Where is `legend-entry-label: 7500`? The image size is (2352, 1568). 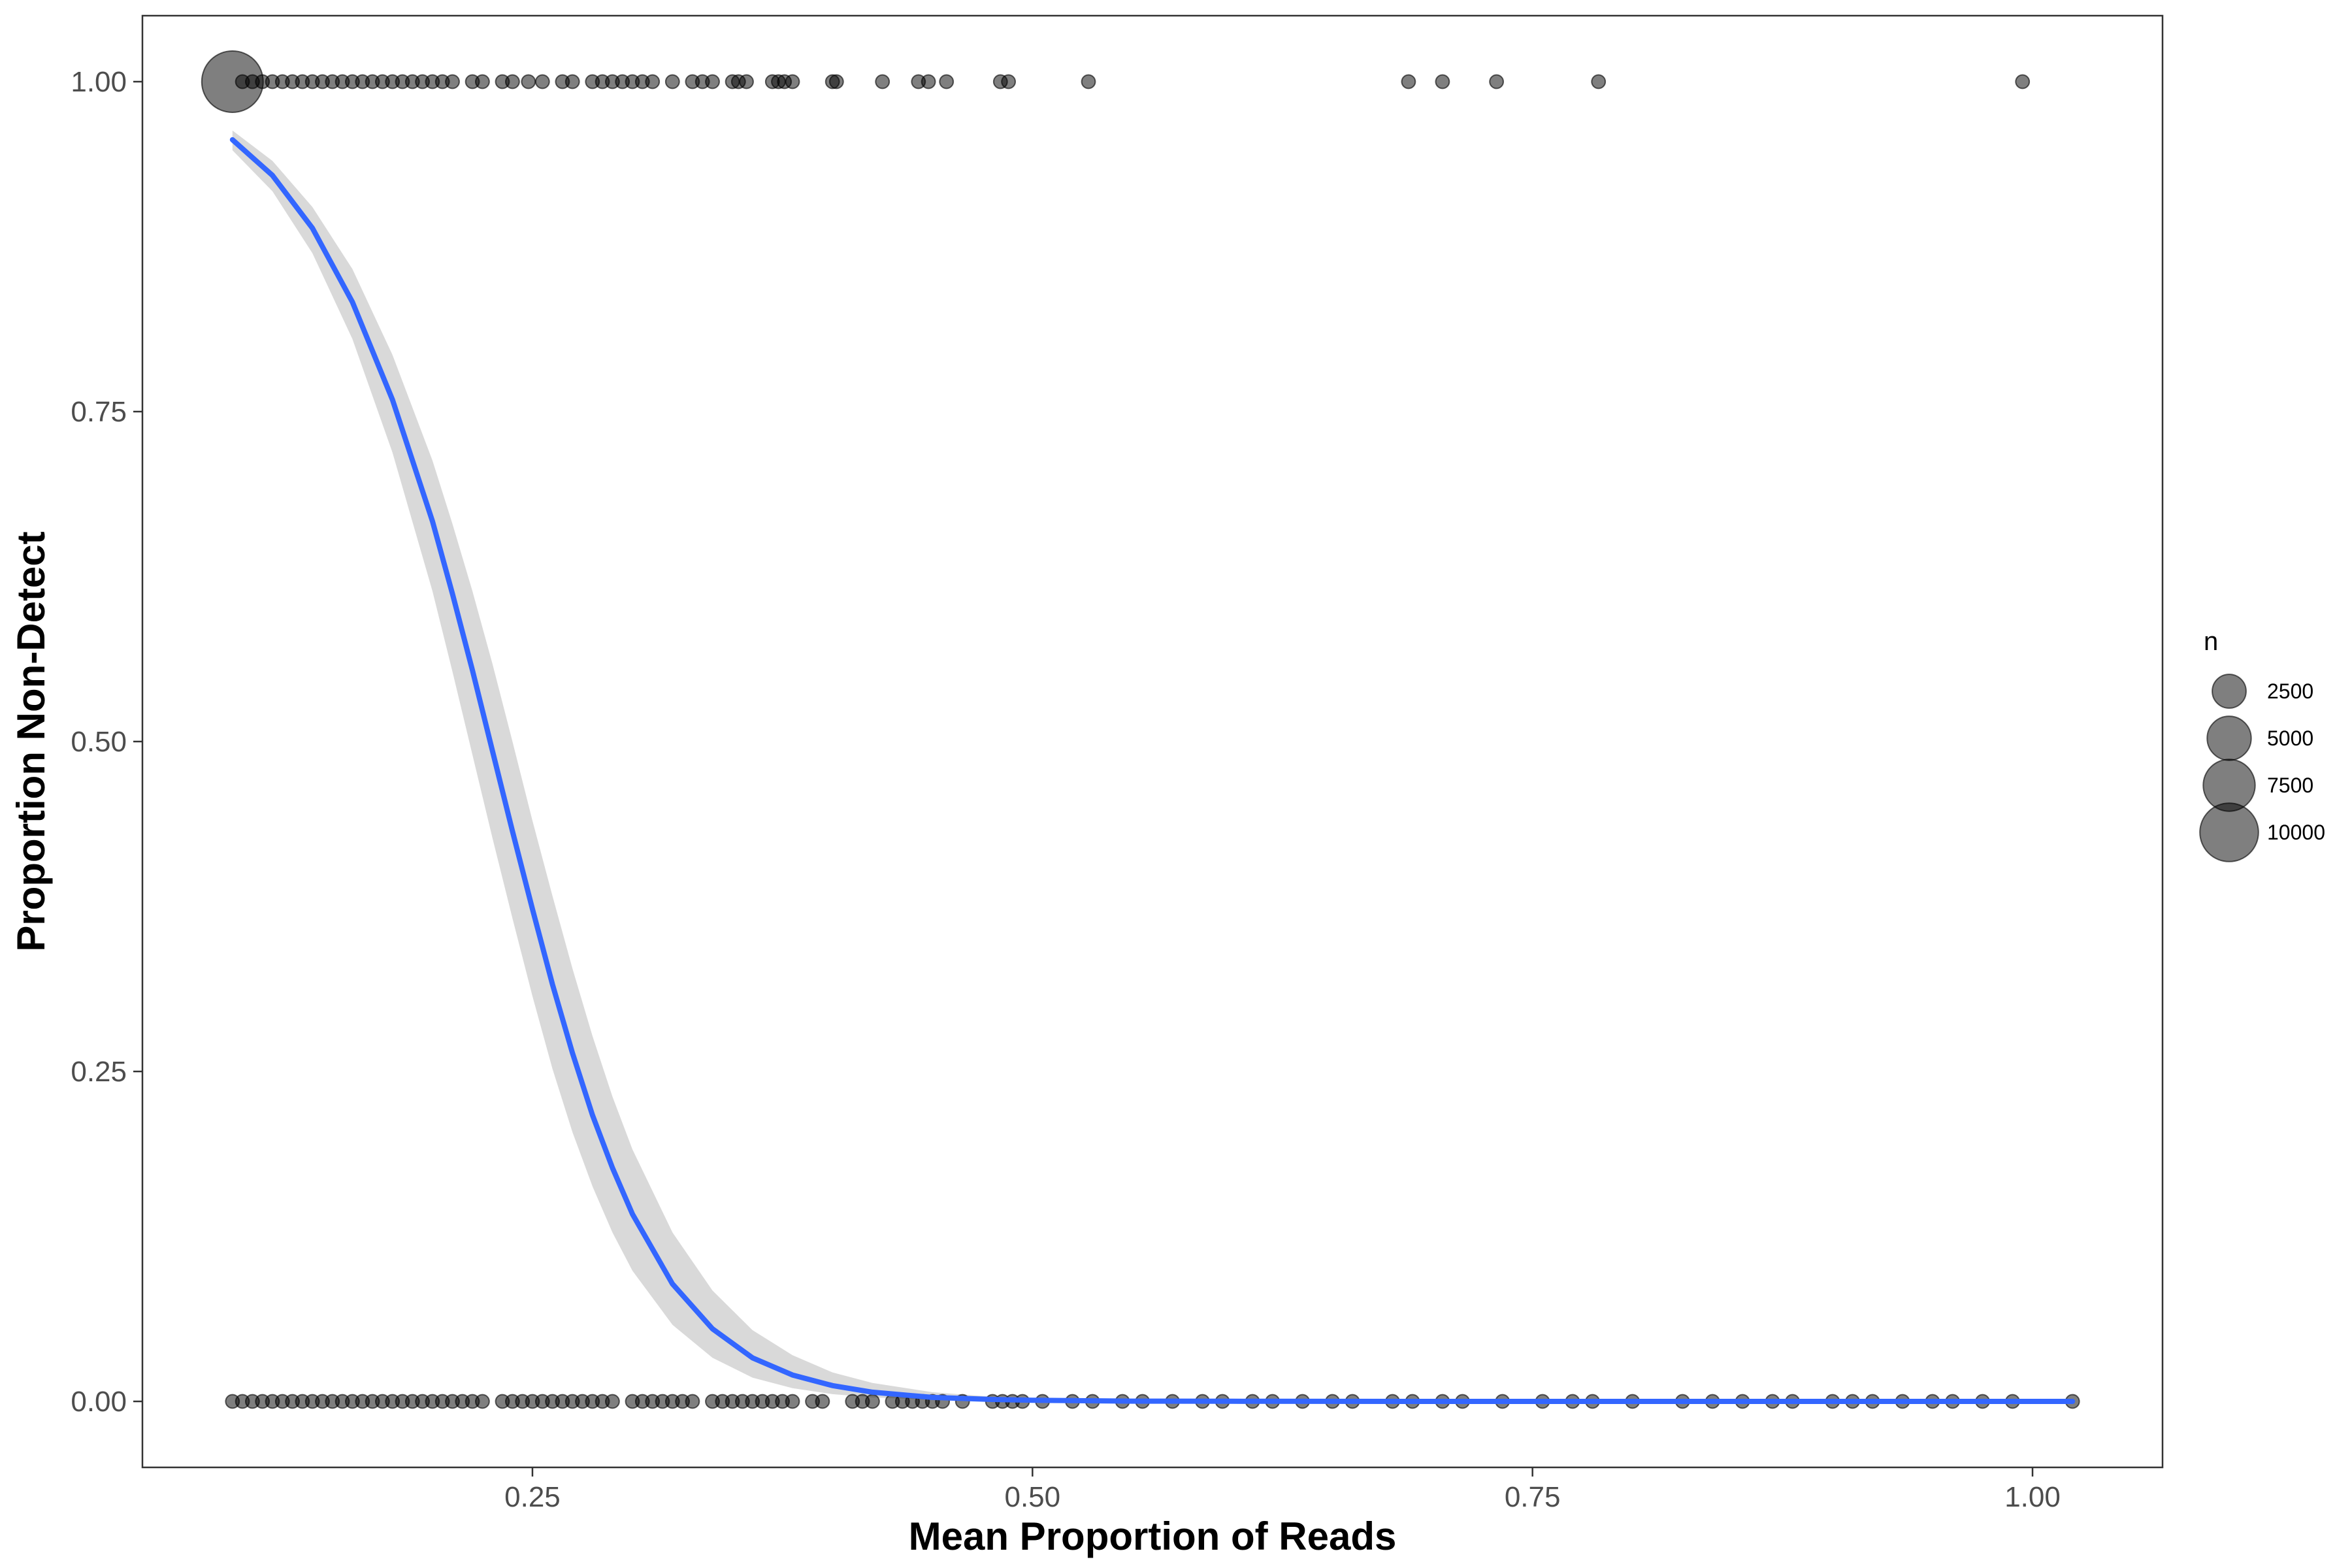 legend-entry-label: 7500 is located at coordinates (2290, 785).